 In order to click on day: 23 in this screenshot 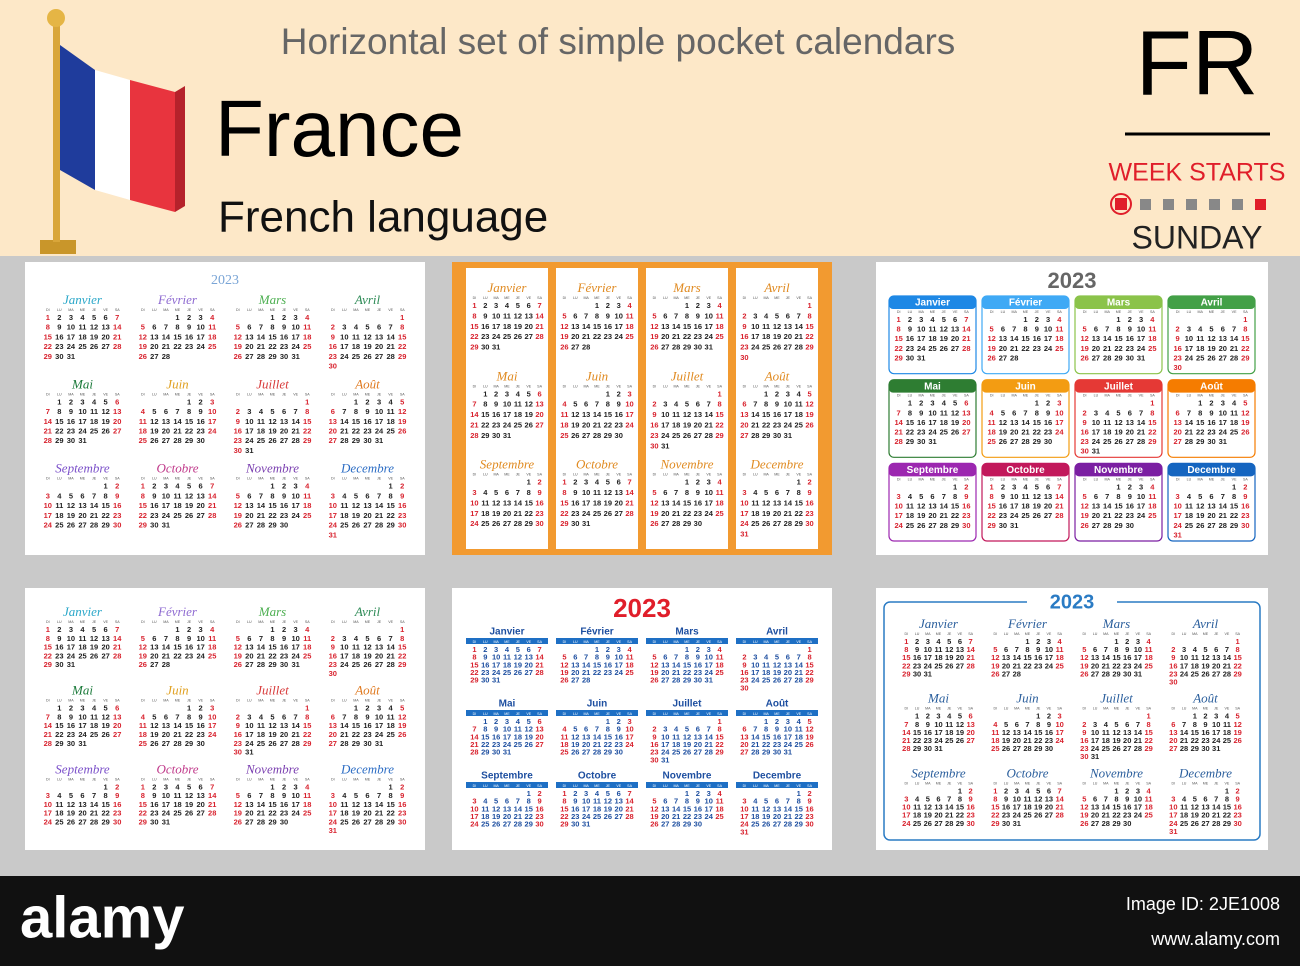, I will do `click(1245, 515)`.